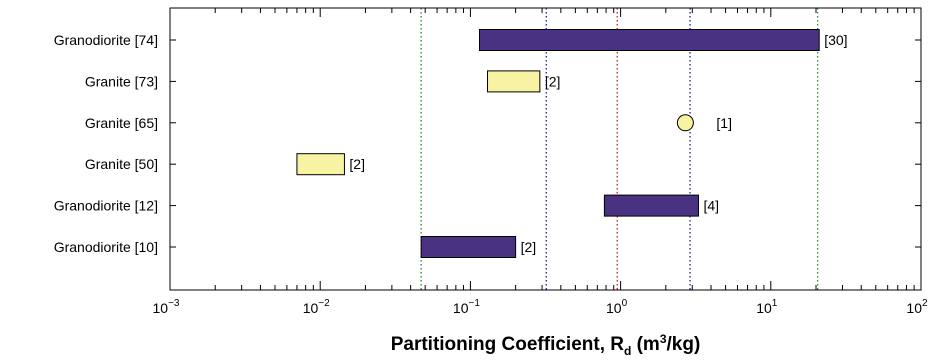  What do you see at coordinates (508, 344) in the screenshot?
I see `x-axis-label-prefix: Partitioning Coefficient, R` at bounding box center [508, 344].